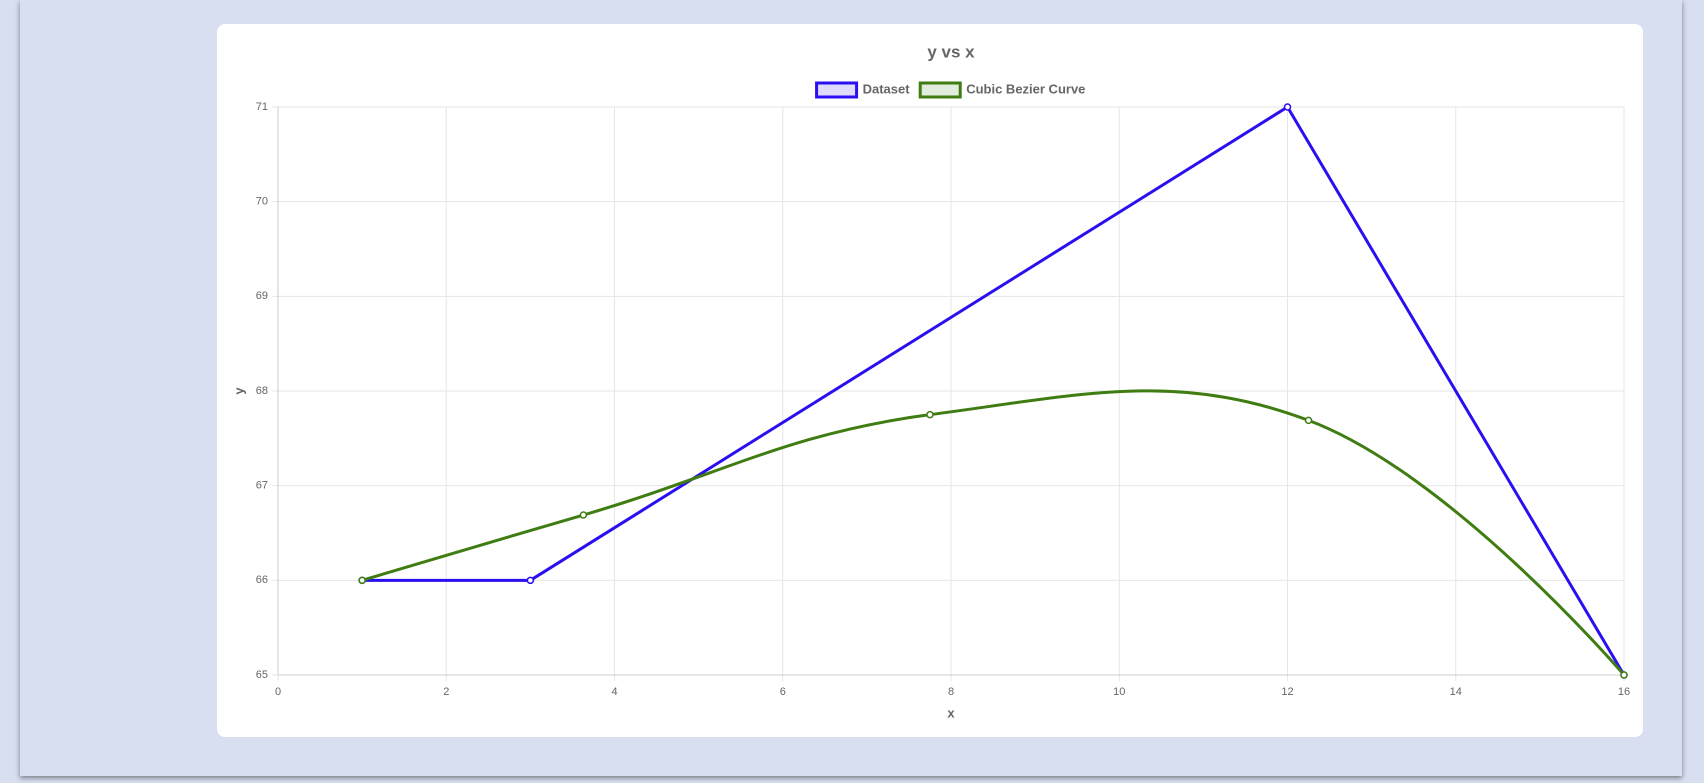  Describe the element at coordinates (887, 88) in the screenshot. I see `legend-label: Dataset` at that location.